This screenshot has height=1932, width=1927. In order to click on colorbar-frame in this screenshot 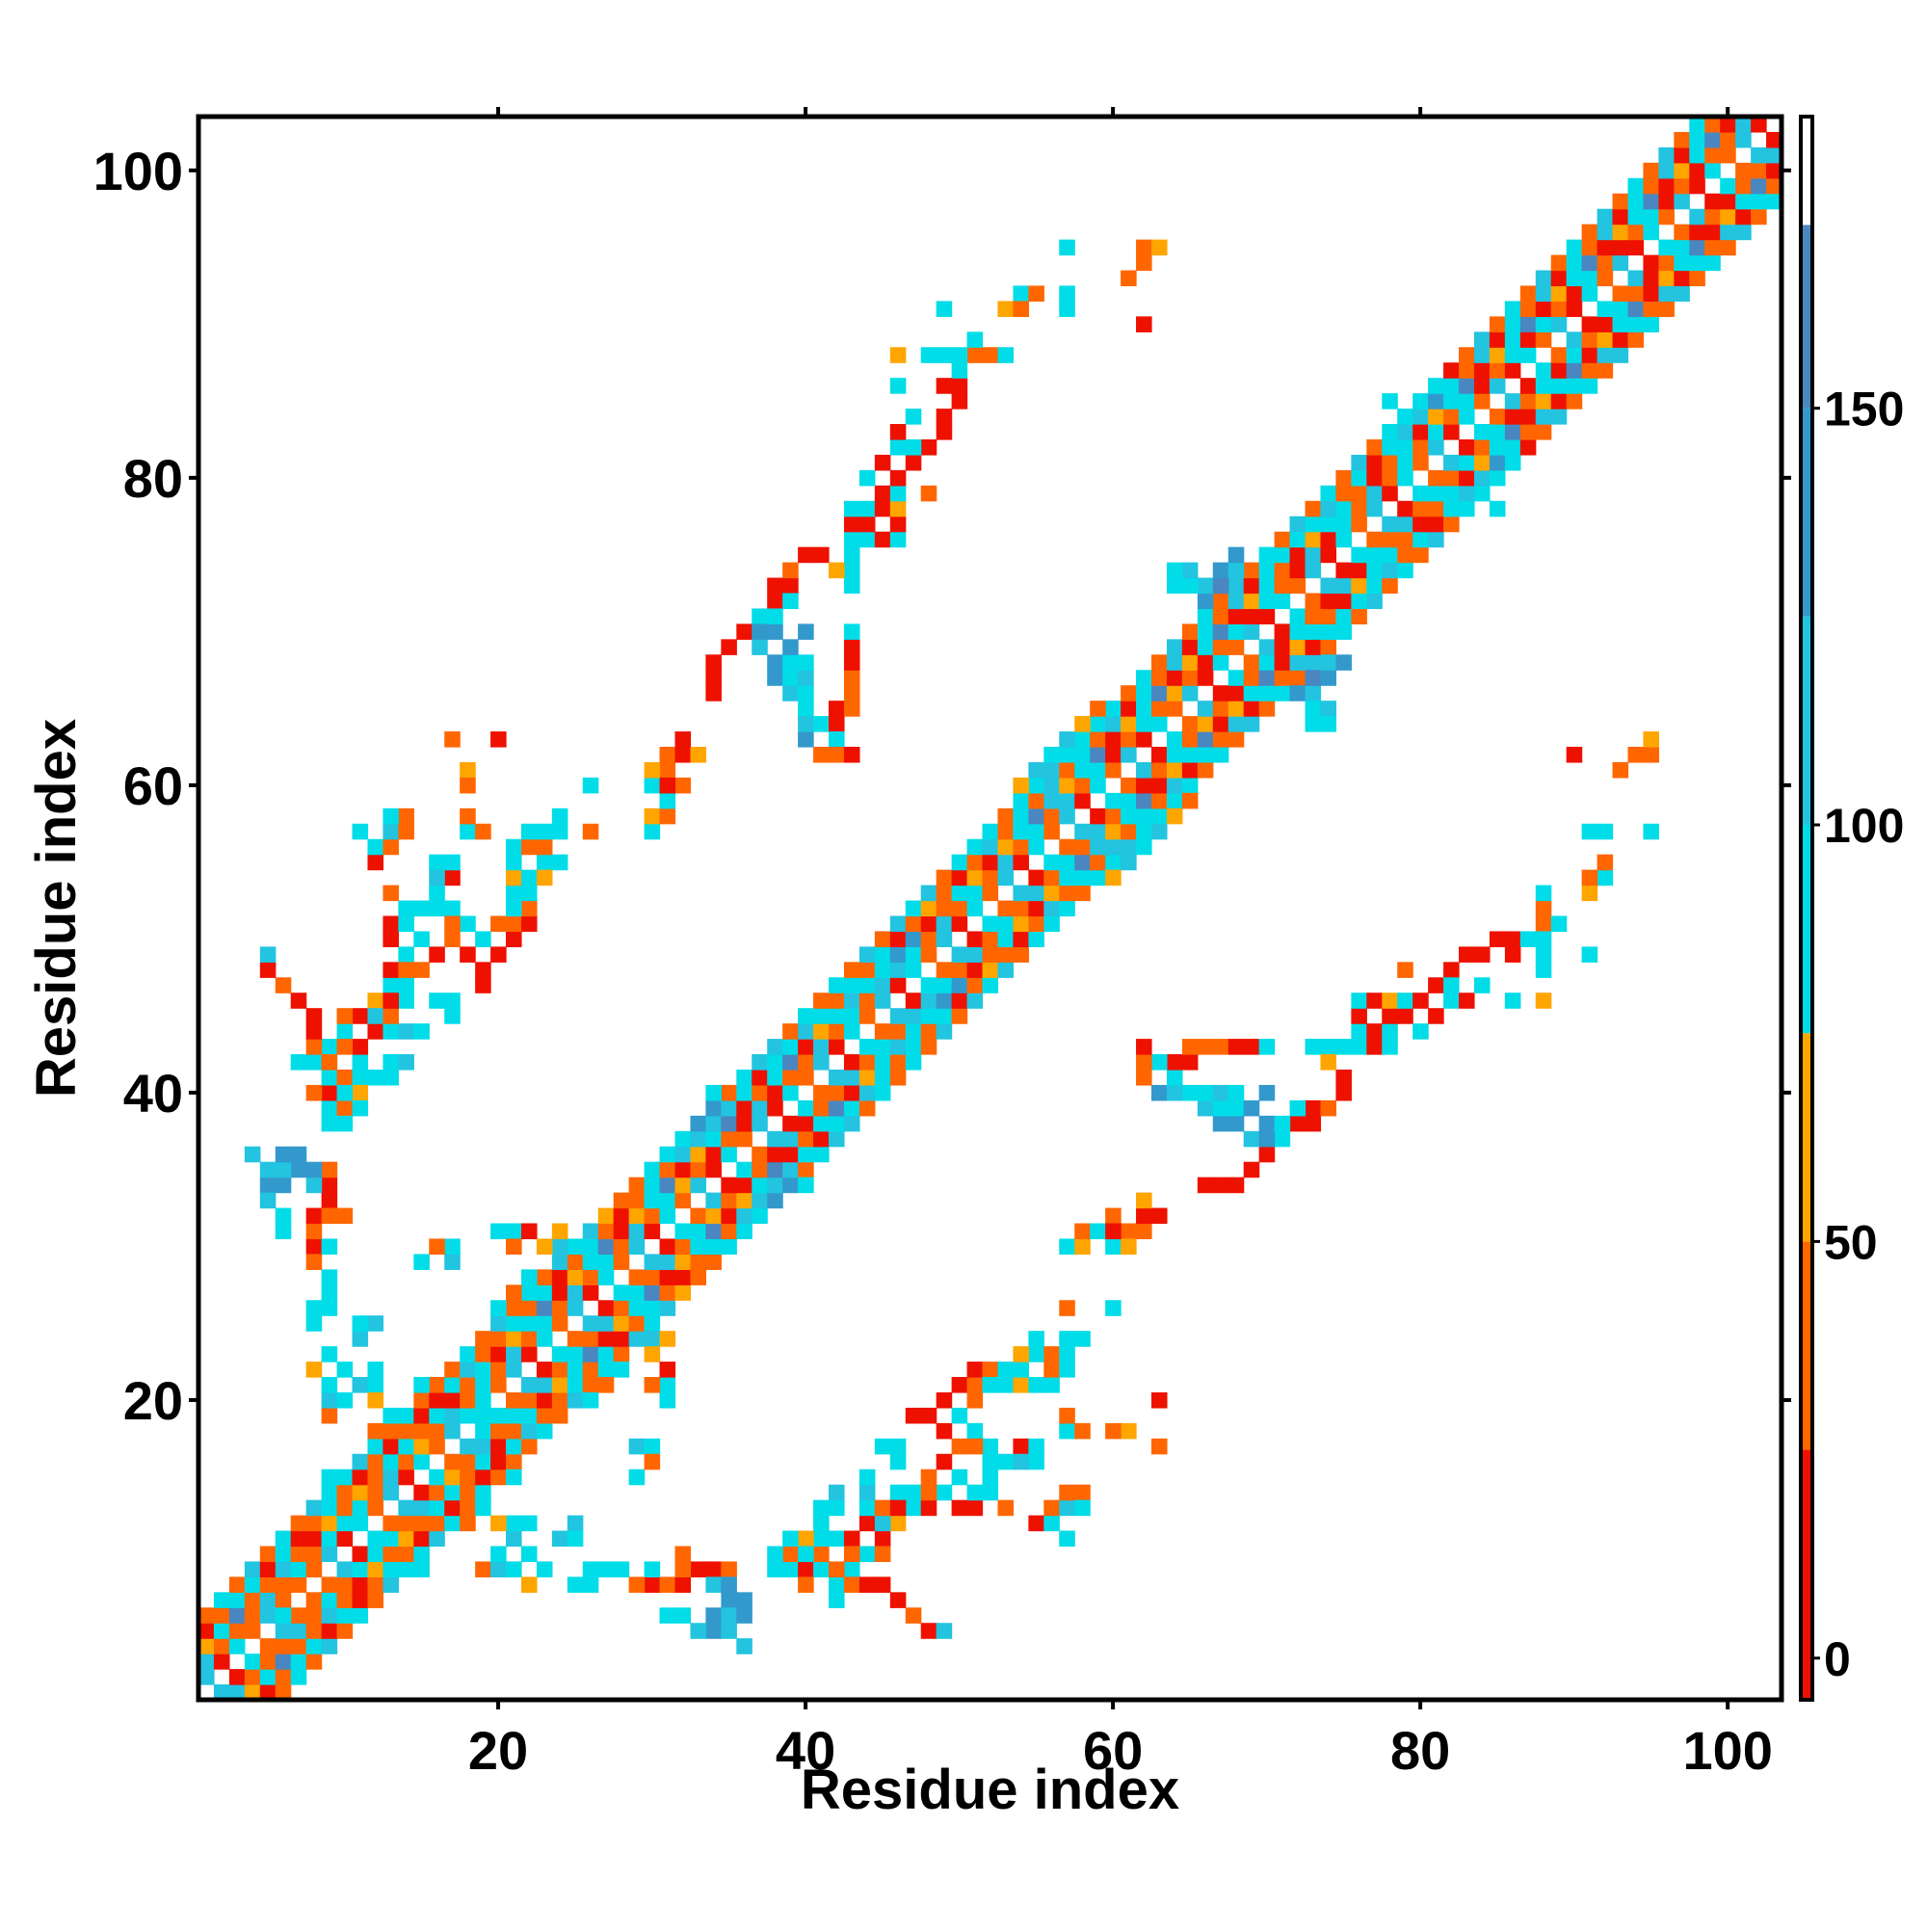, I will do `click(1807, 908)`.